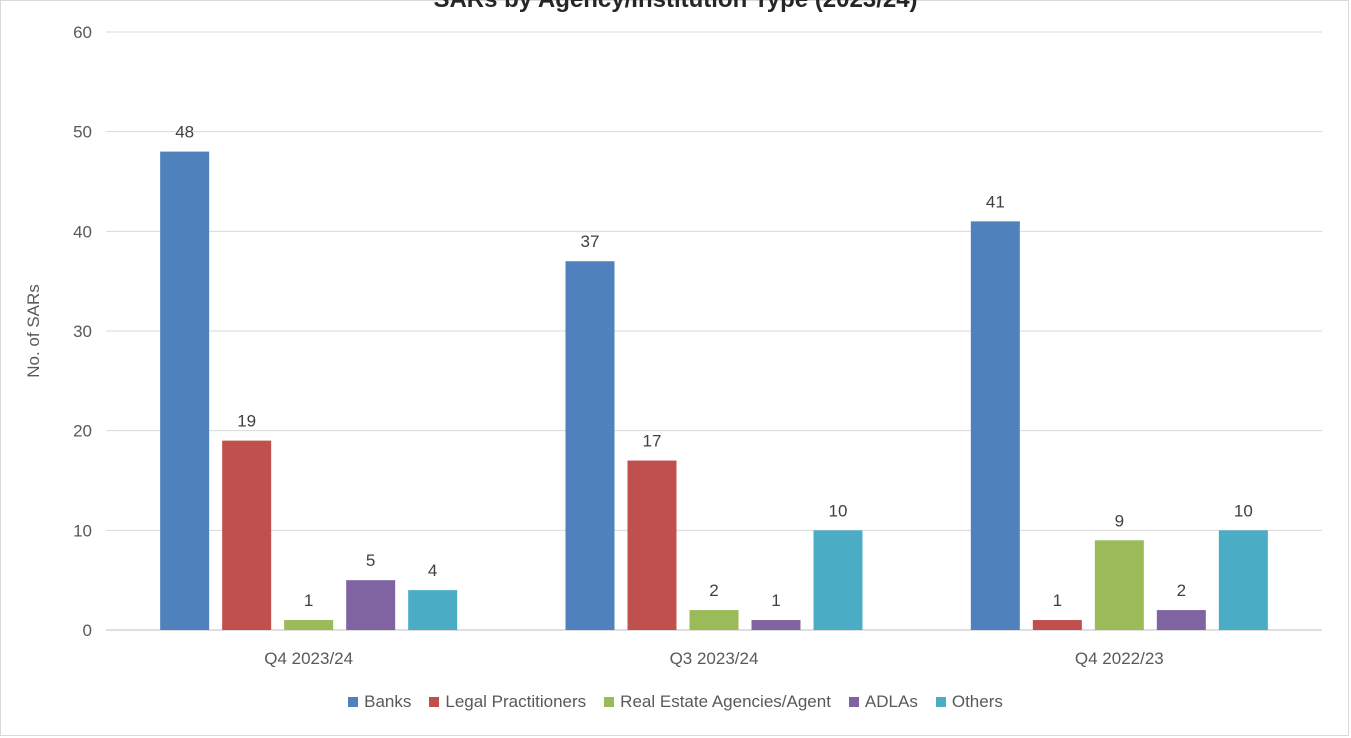 The image size is (1351, 738). I want to click on x-tick-label: Q4 2022/23, so click(1119, 658).